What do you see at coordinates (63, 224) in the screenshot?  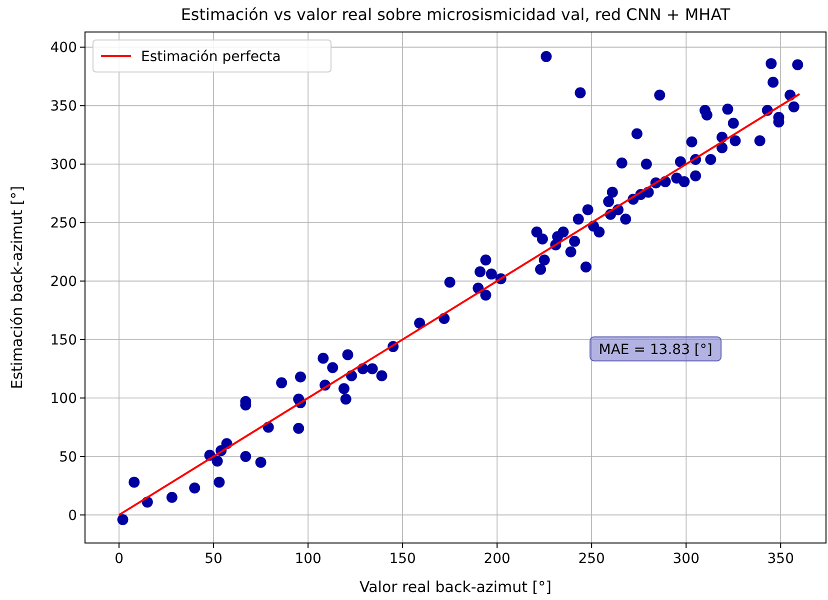 I see `y-tick-label: 250` at bounding box center [63, 224].